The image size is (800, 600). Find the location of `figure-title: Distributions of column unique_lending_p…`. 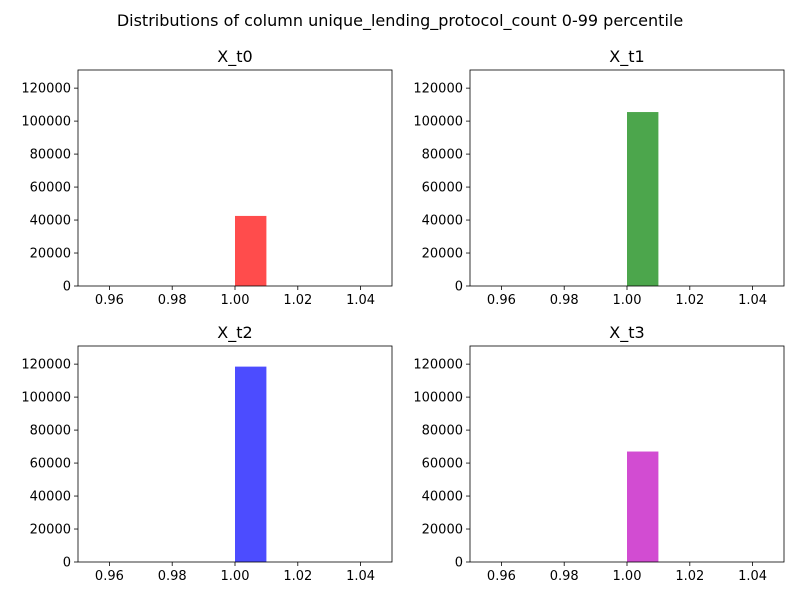

figure-title: Distributions of column unique_lending_p… is located at coordinates (400, 21).